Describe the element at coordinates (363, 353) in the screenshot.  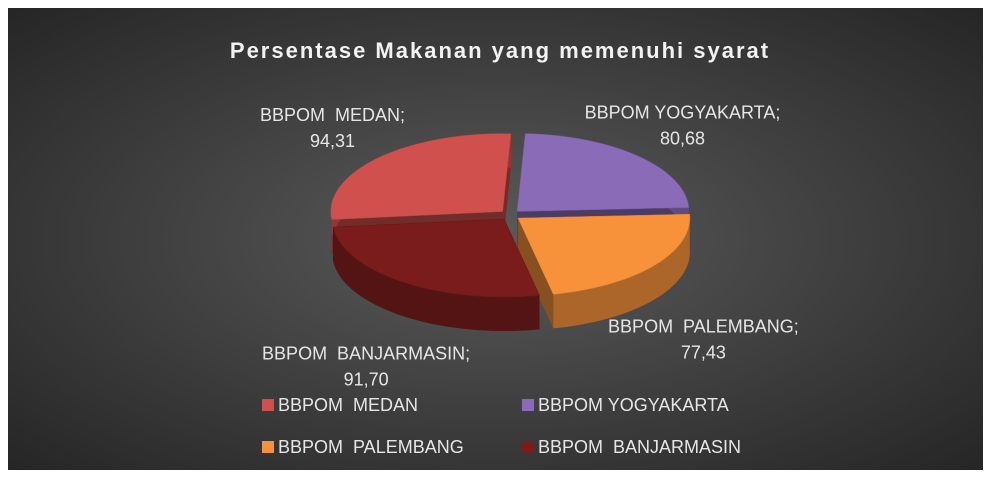
I see `data-label-name: BBPOM BANJARMASIN` at that location.